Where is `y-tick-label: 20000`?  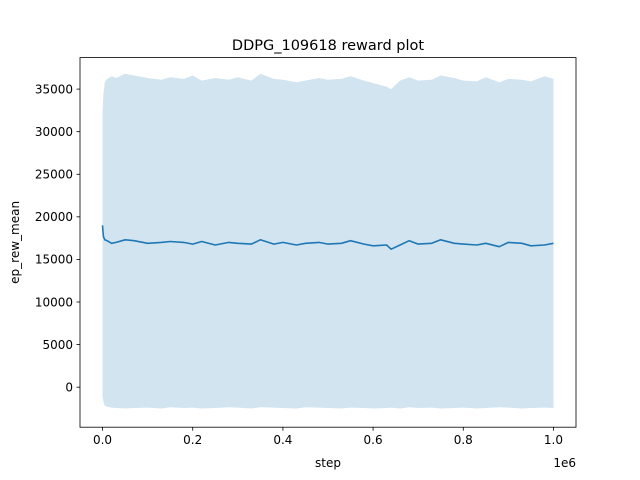 y-tick-label: 20000 is located at coordinates (54, 217).